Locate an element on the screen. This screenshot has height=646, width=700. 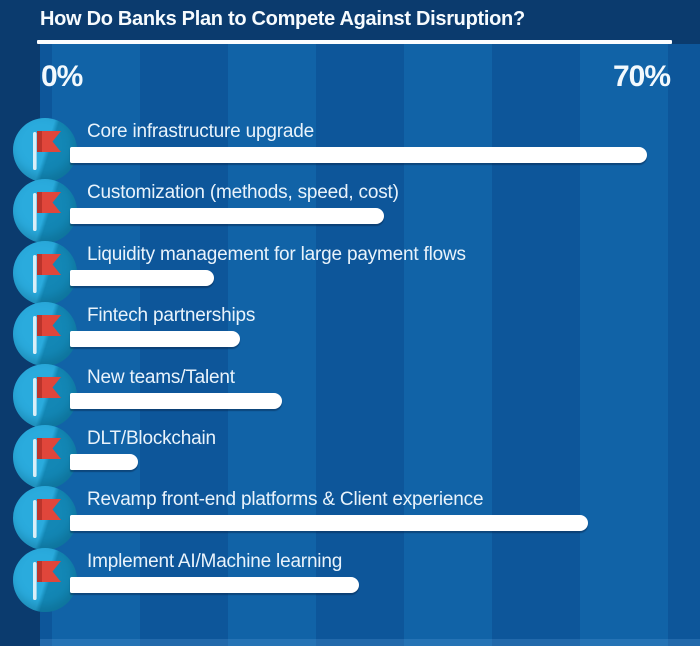
chart-row: Customization (methods, speed, cost) is located at coordinates (350, 212).